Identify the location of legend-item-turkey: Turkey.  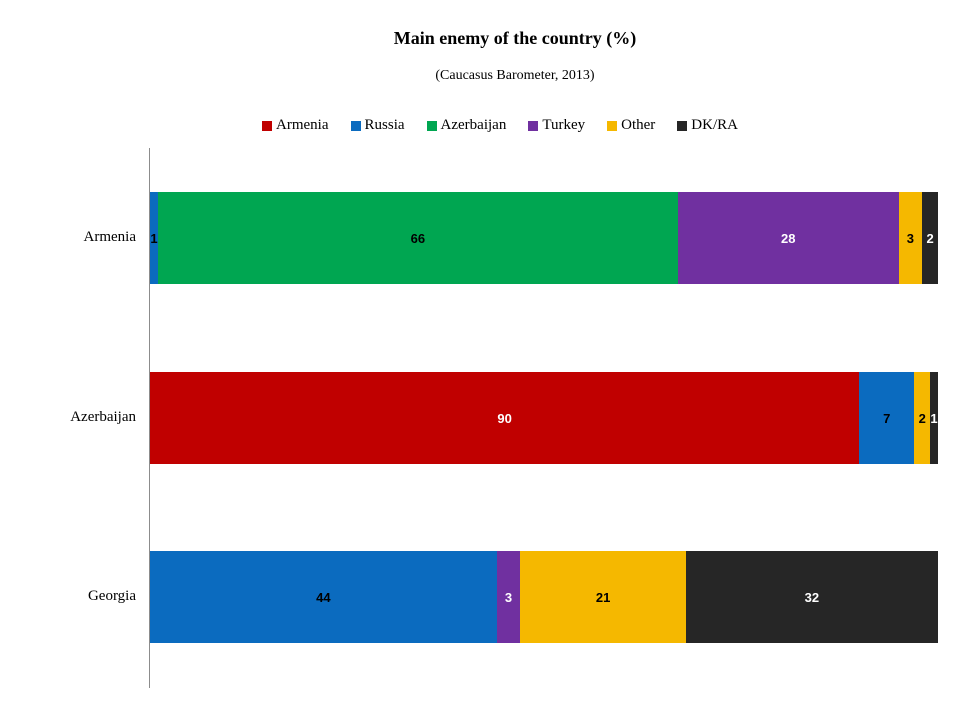
(556, 125).